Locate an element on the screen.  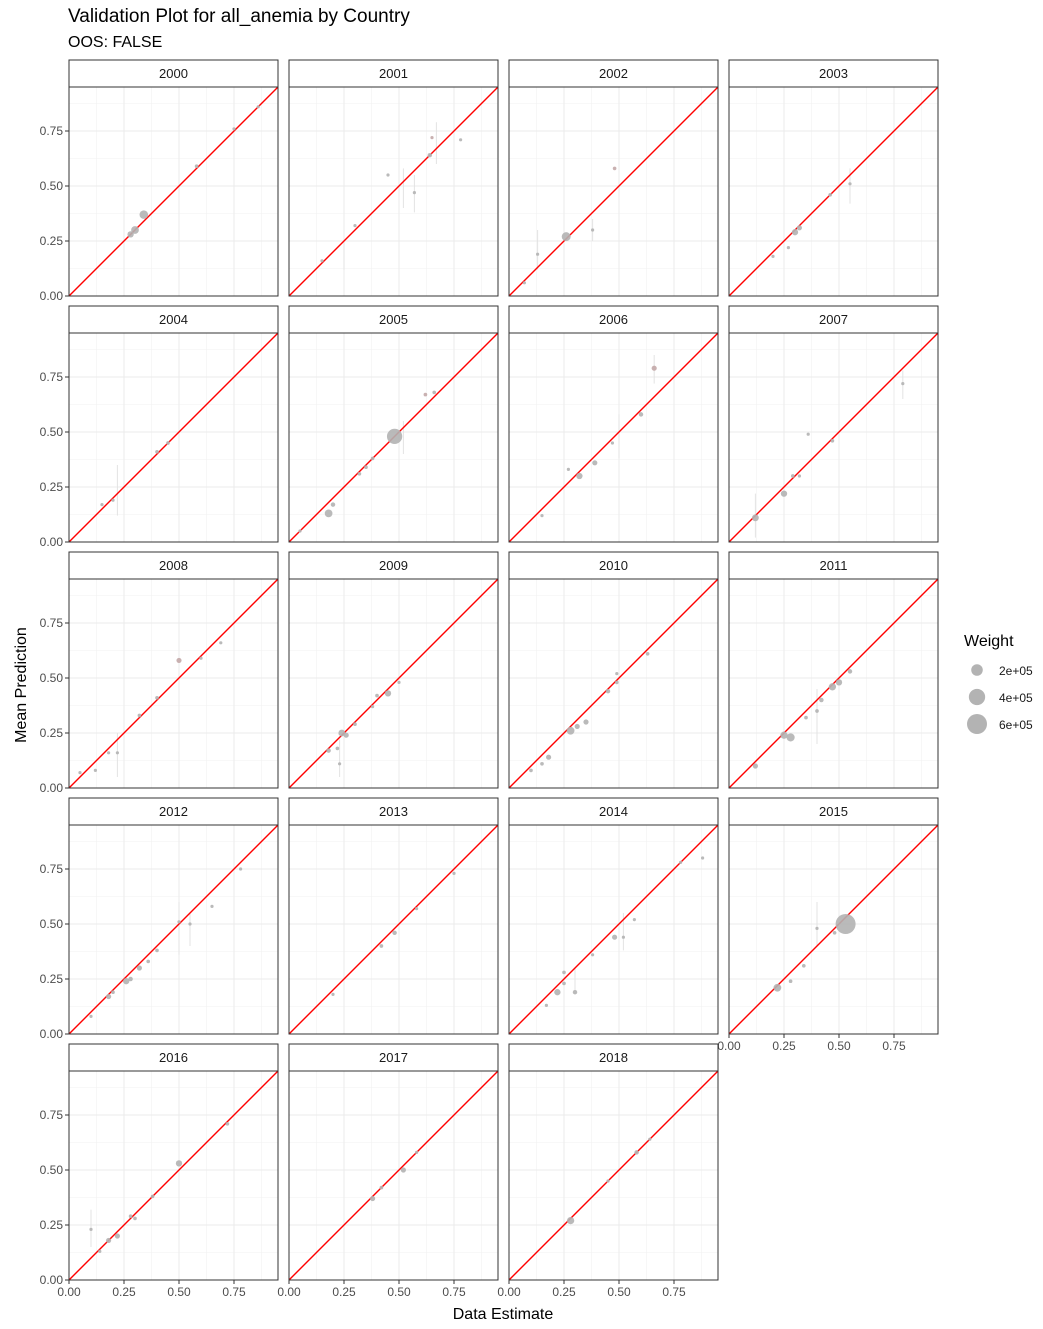
facet-panel-2007: 2007 is located at coordinates (833, 424).